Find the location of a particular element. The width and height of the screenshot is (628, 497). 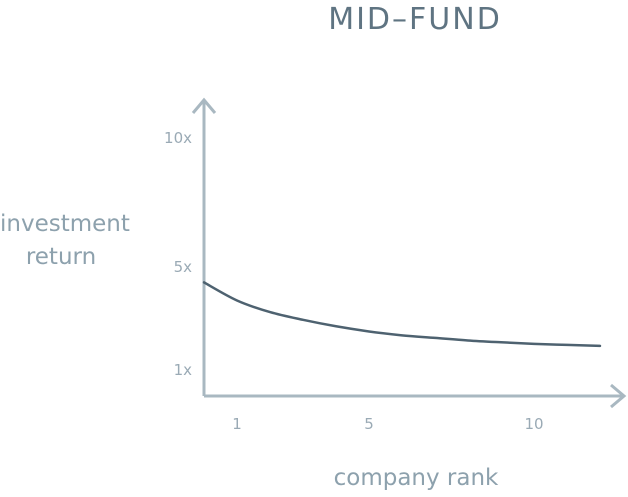

x-tick-label: 5 is located at coordinates (369, 424).